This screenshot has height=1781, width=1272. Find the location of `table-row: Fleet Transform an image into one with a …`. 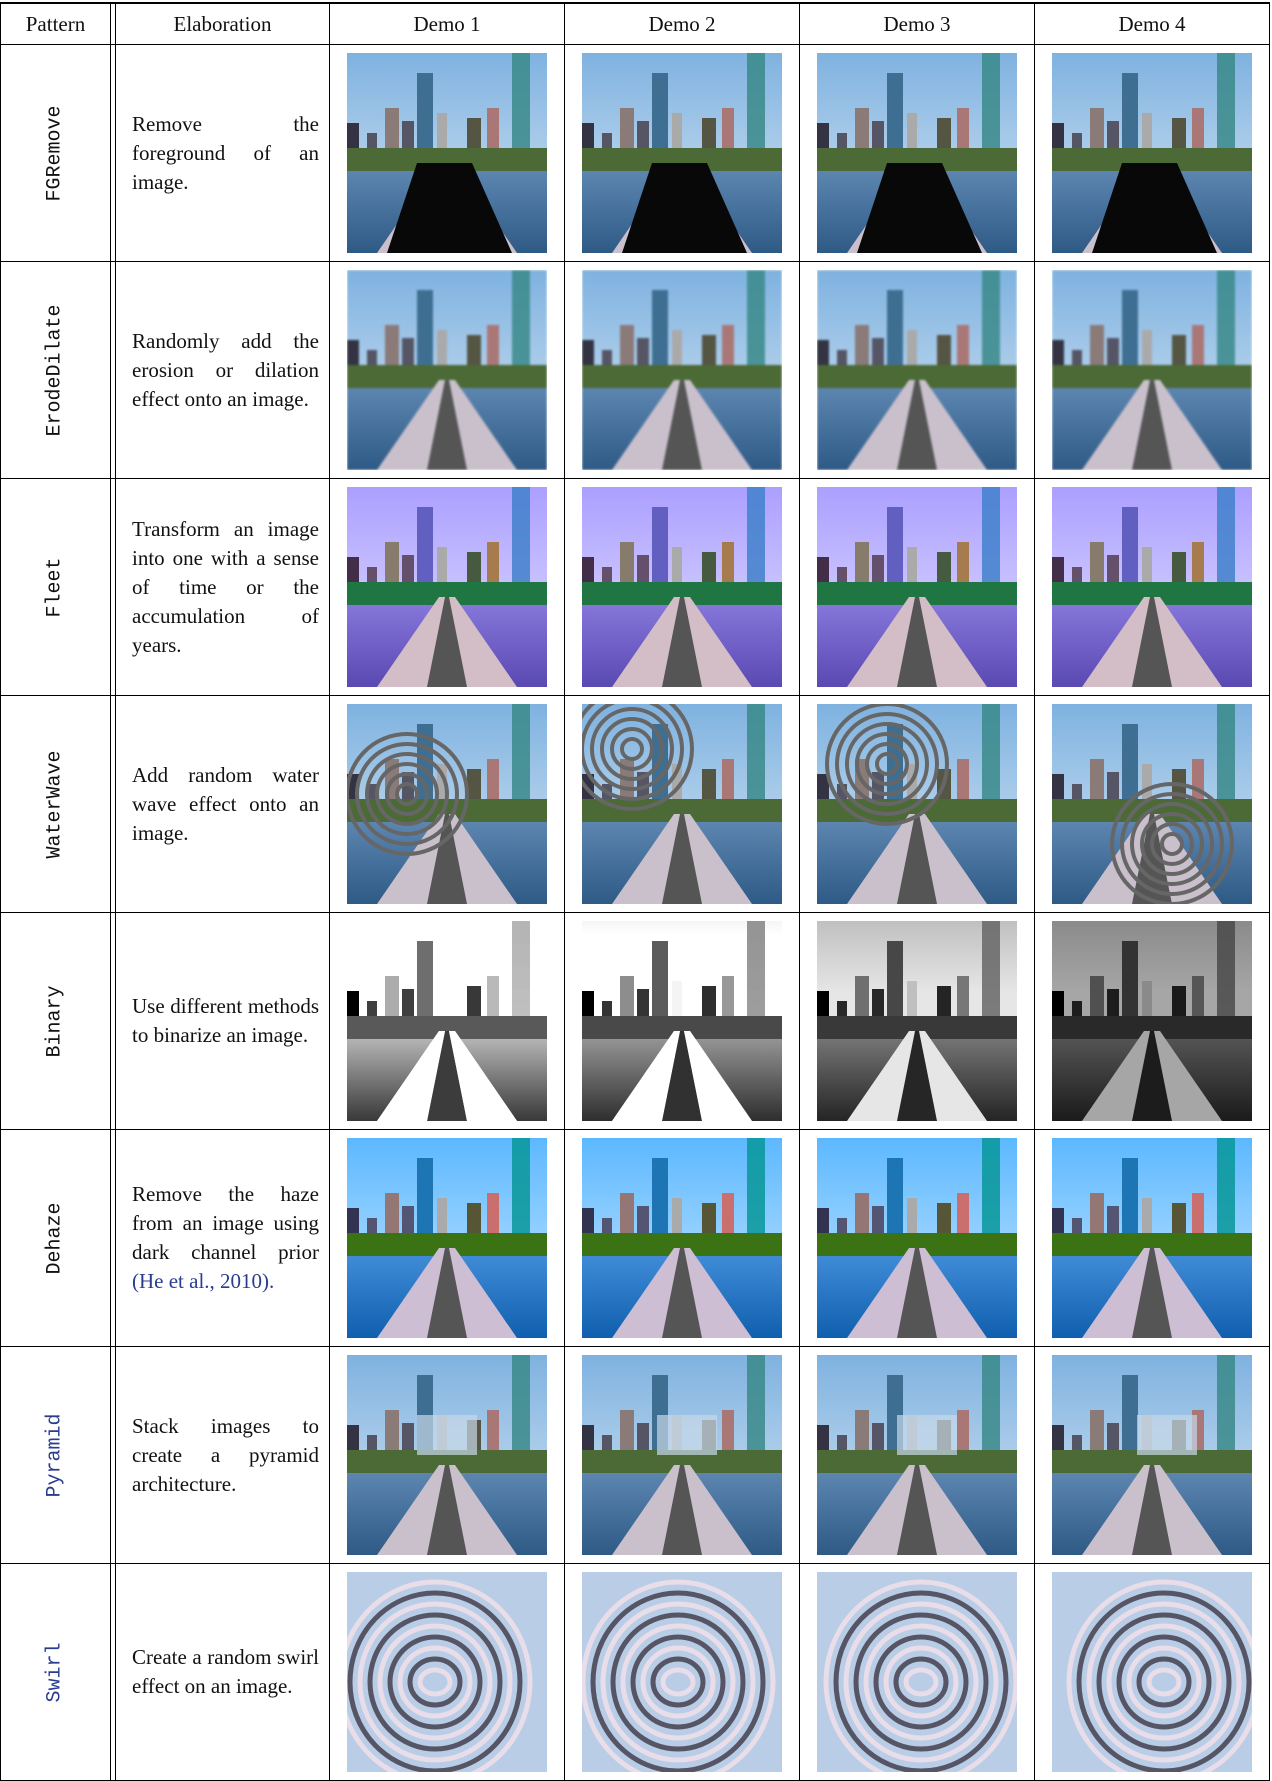

table-row: Fleet Transform an image into one with a … is located at coordinates (635, 587).